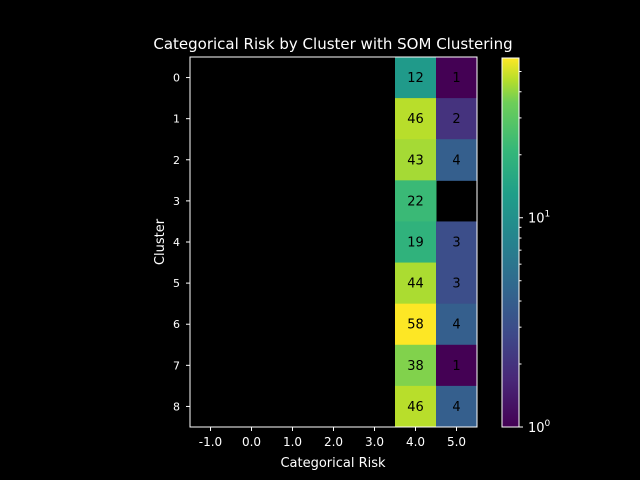 The height and width of the screenshot is (480, 640). Describe the element at coordinates (176, 365) in the screenshot. I see `y-tick-label: 7` at that location.